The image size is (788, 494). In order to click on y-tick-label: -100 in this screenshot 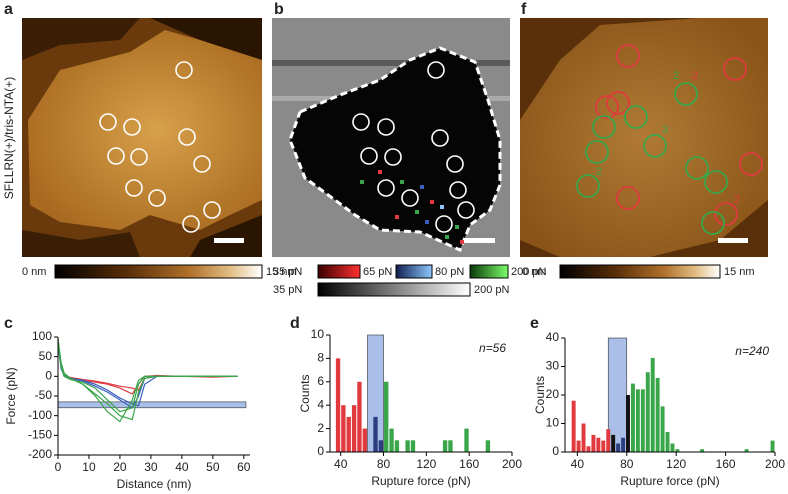, I will do `click(40, 415)`.